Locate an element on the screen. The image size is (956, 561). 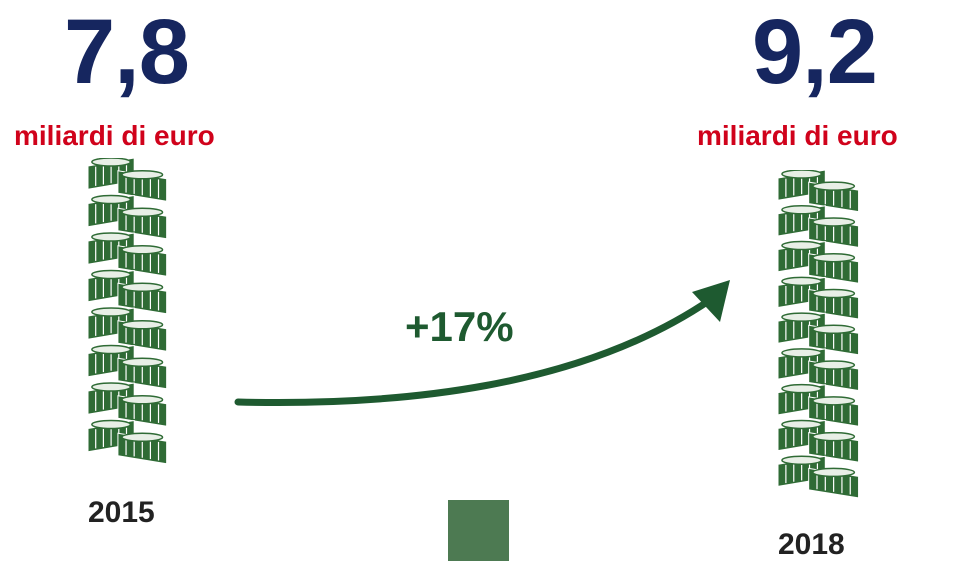
unit-2018: miliardi di euro is located at coordinates (797, 135).